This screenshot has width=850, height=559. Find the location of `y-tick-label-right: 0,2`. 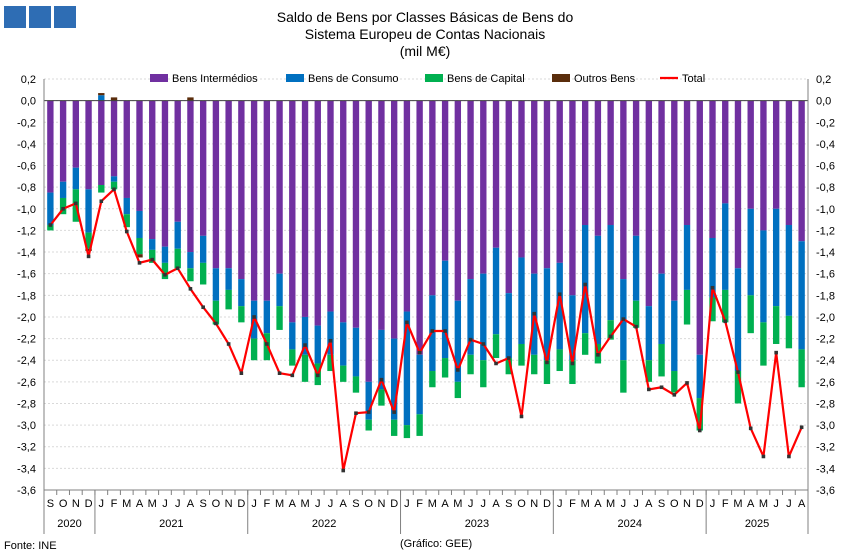

y-tick-label-right: 0,2 is located at coordinates (823, 80).